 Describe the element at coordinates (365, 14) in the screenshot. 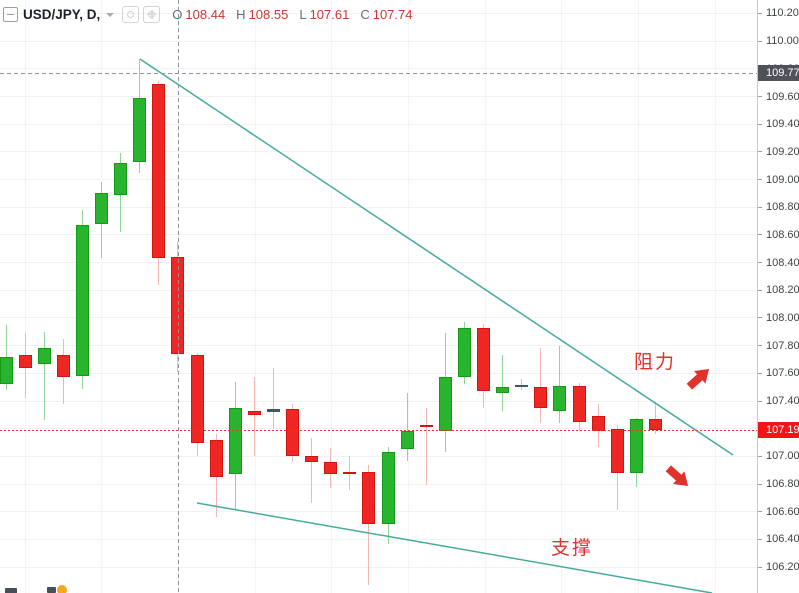

I see `ohlc-letter: C` at that location.